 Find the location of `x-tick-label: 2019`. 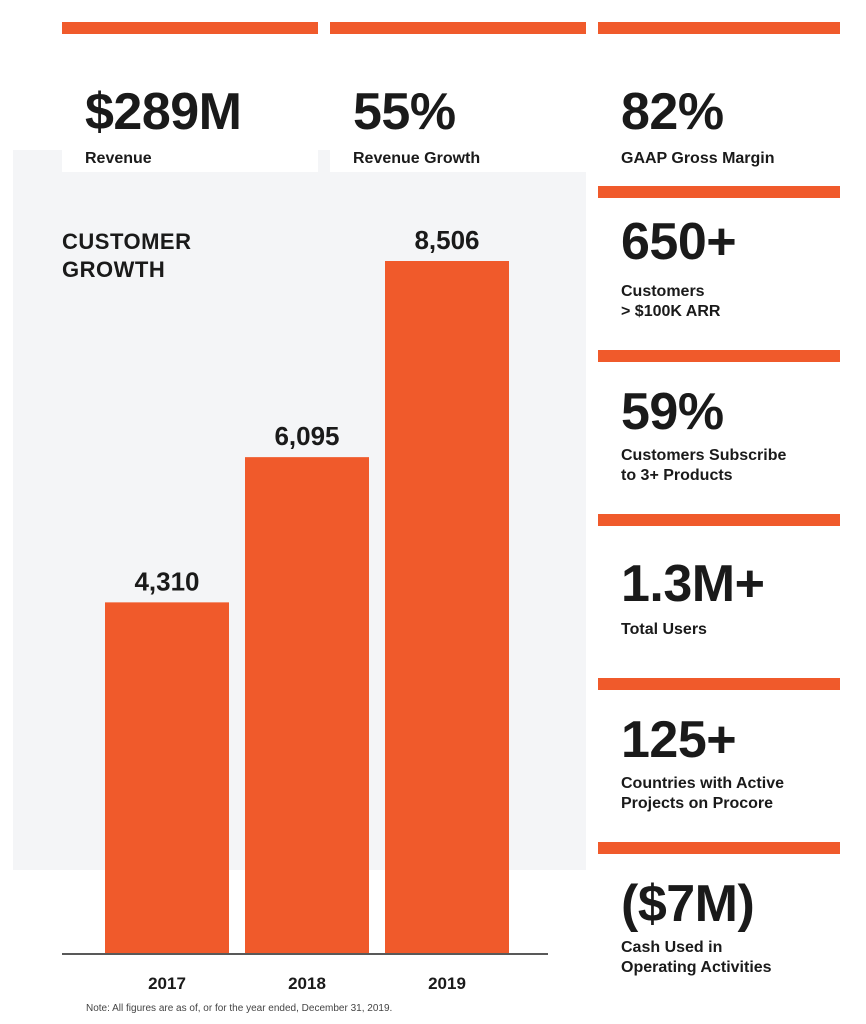

x-tick-label: 2019 is located at coordinates (447, 983).